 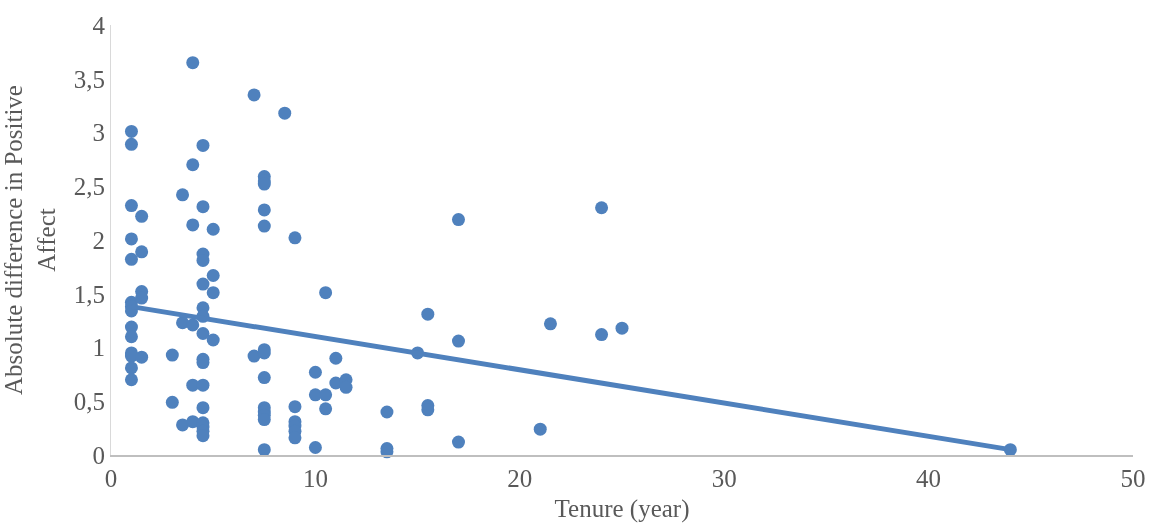 What do you see at coordinates (724, 478) in the screenshot?
I see `x-tick-label: 30` at bounding box center [724, 478].